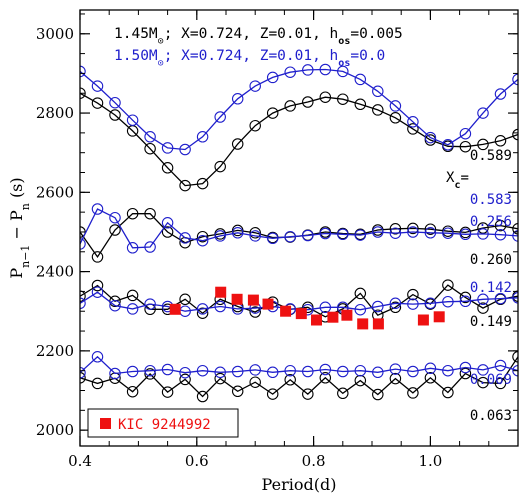 The image size is (520, 496). What do you see at coordinates (105, 423) in the screenshot?
I see `observation-legend-marker` at bounding box center [105, 423].